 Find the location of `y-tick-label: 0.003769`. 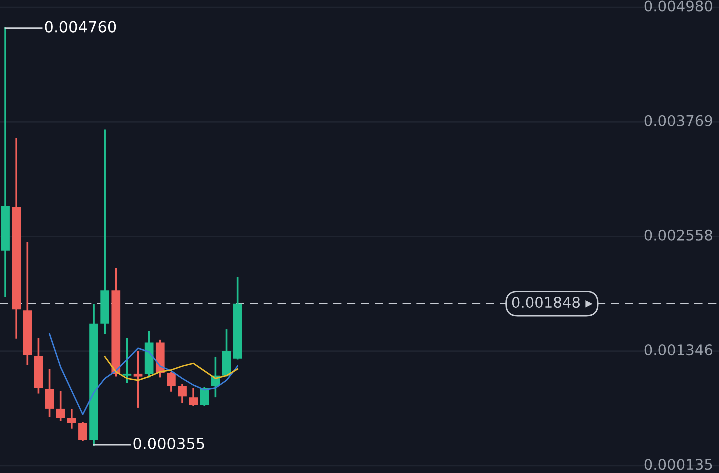

y-tick-label: 0.003769 is located at coordinates (678, 120).